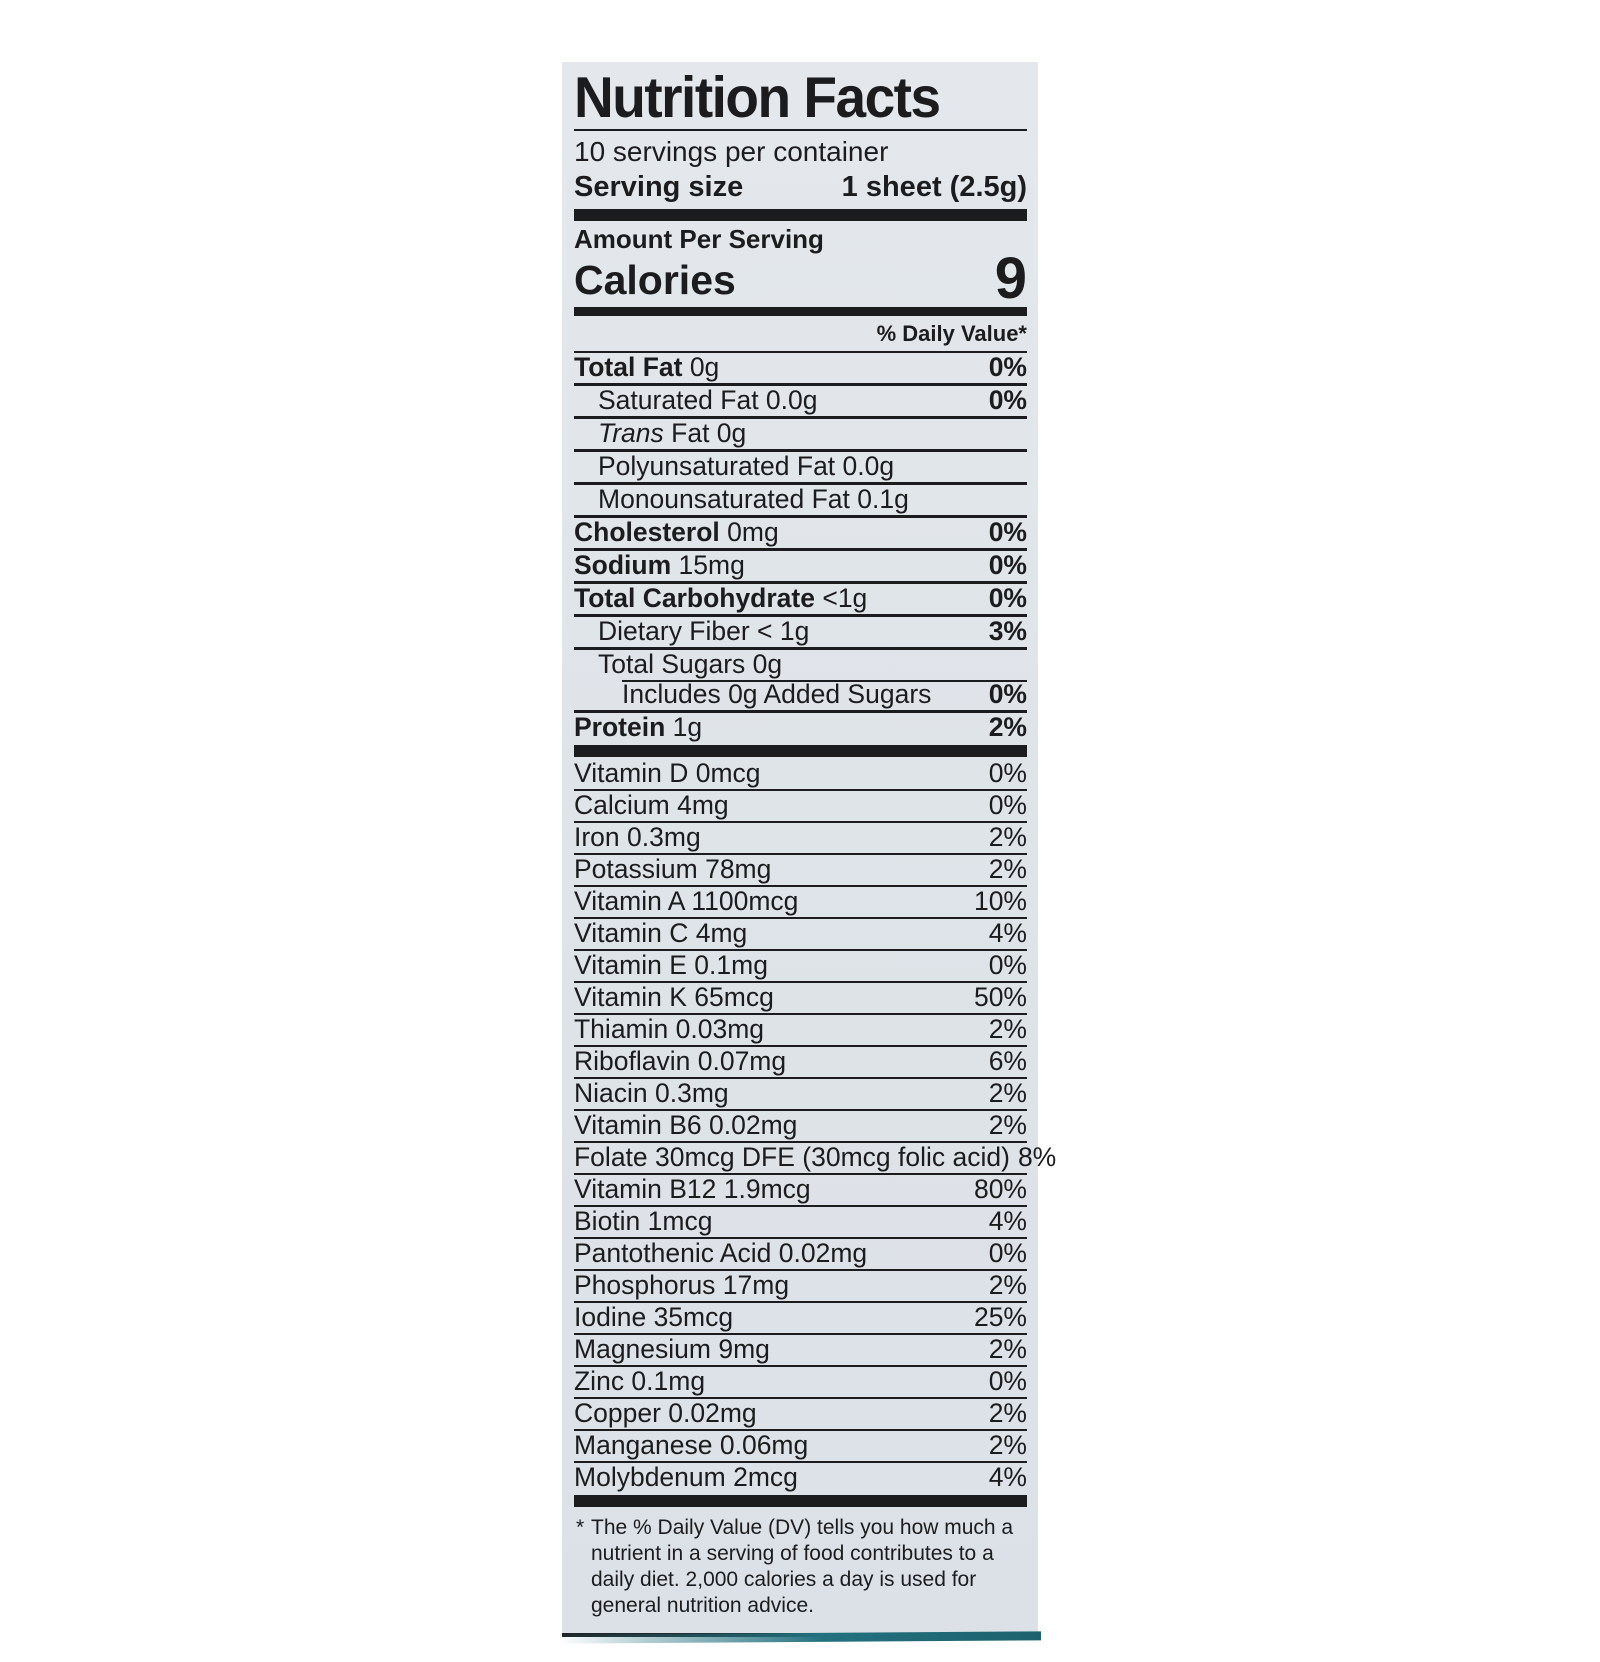 Image resolution: width=1600 pixels, height=1662 pixels. What do you see at coordinates (800, 1637) in the screenshot?
I see `package-edge` at bounding box center [800, 1637].